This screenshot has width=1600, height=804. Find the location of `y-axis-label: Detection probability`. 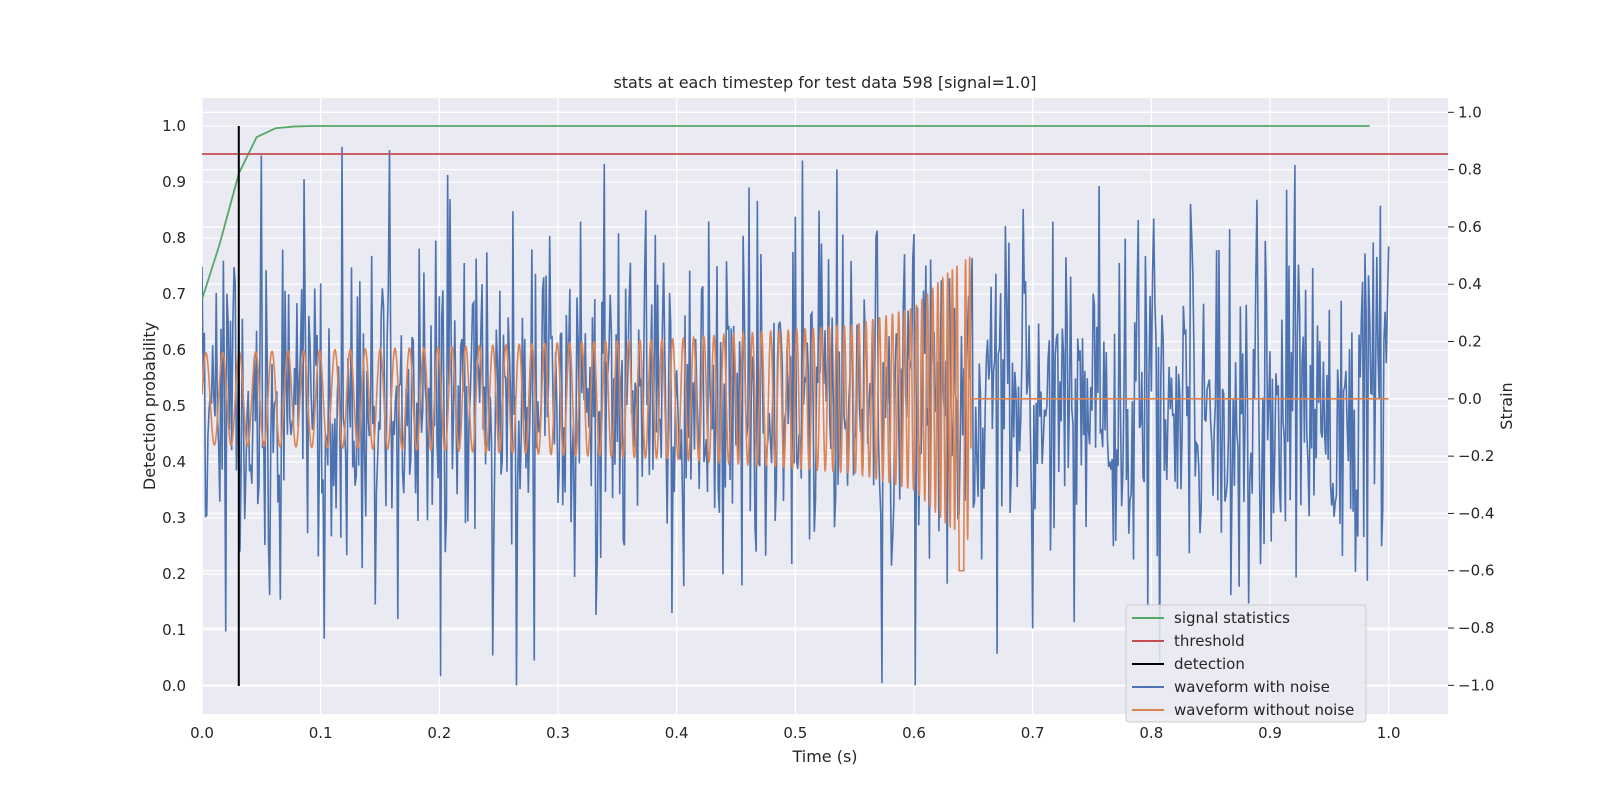

y-axis-label: Detection probability is located at coordinates (149, 406).